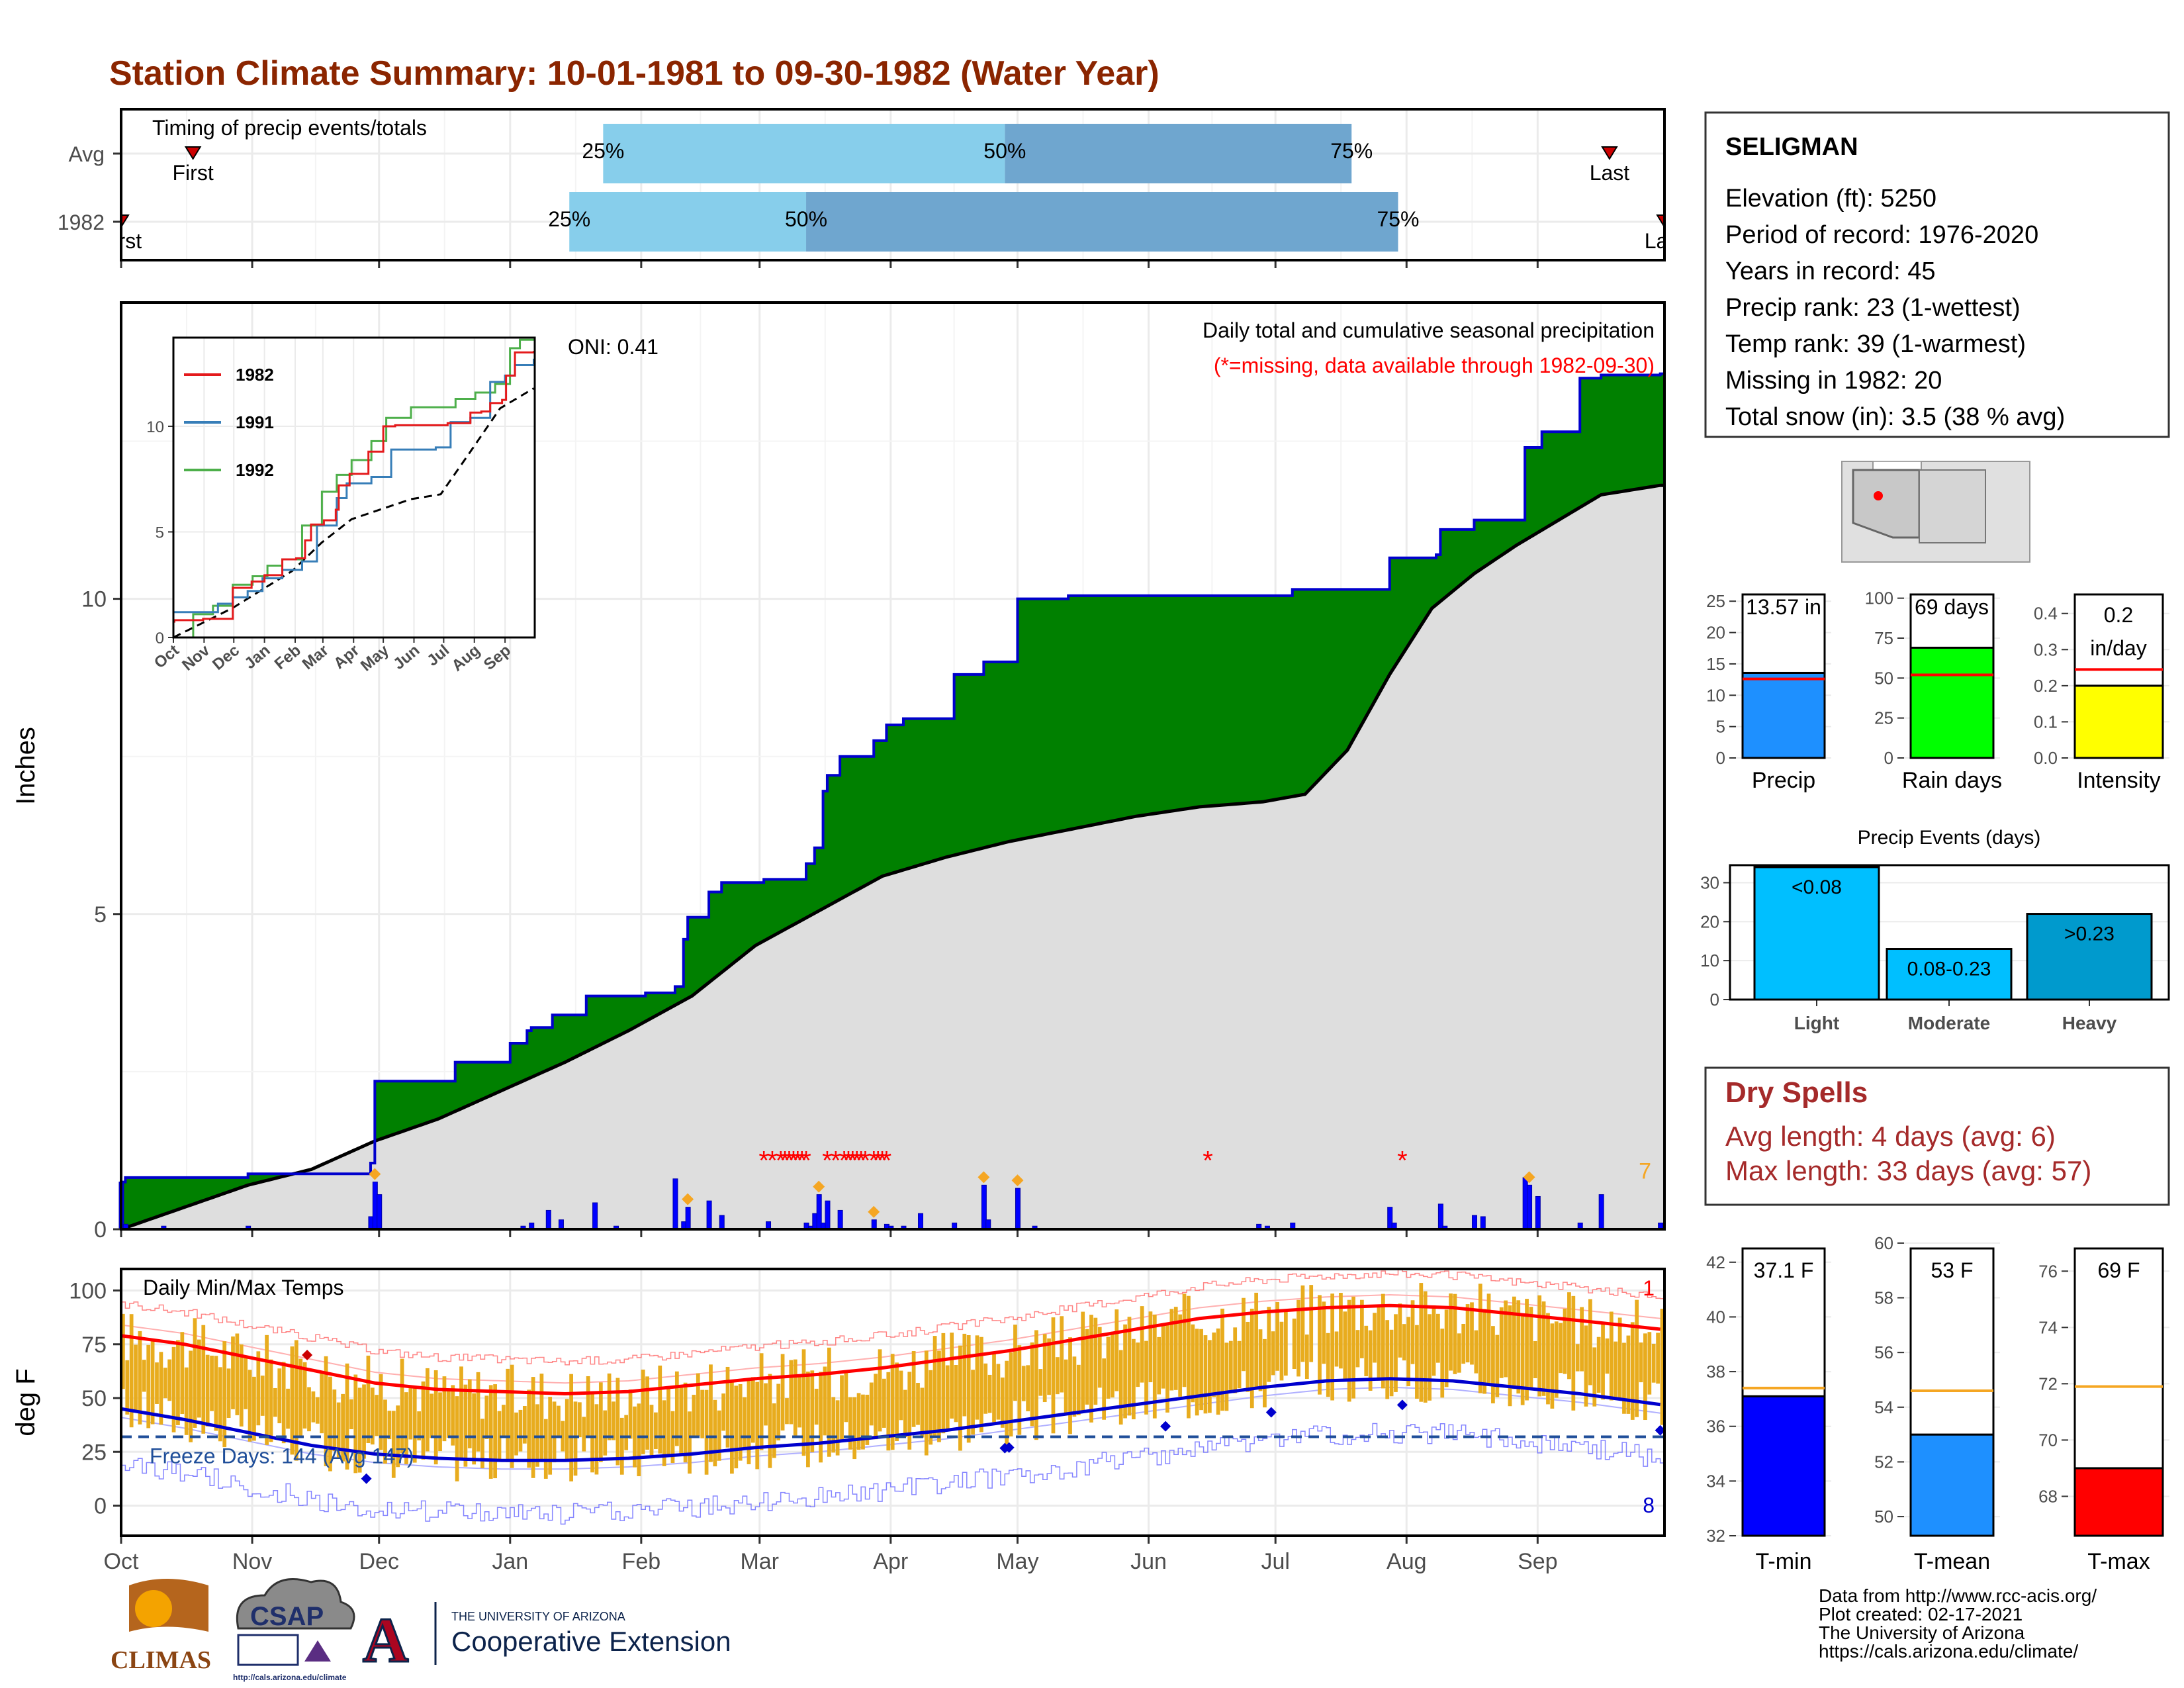  I want to click on temp-y-tick-label: 0, so click(100, 1506).